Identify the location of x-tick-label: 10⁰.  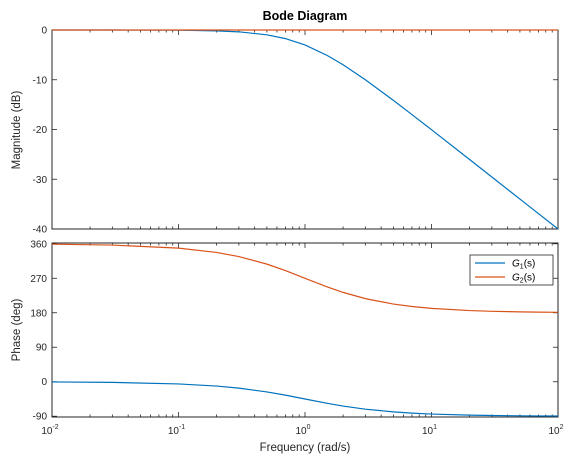
(302, 430).